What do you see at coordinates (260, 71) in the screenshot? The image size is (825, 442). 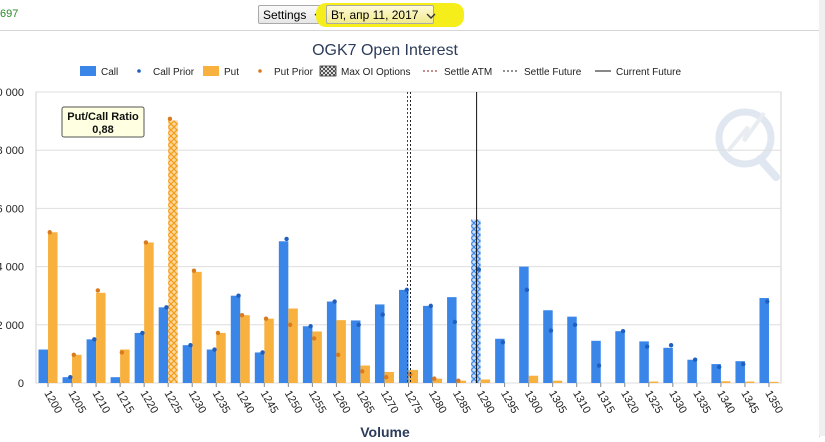 I see `legend-put-prior-swatch` at bounding box center [260, 71].